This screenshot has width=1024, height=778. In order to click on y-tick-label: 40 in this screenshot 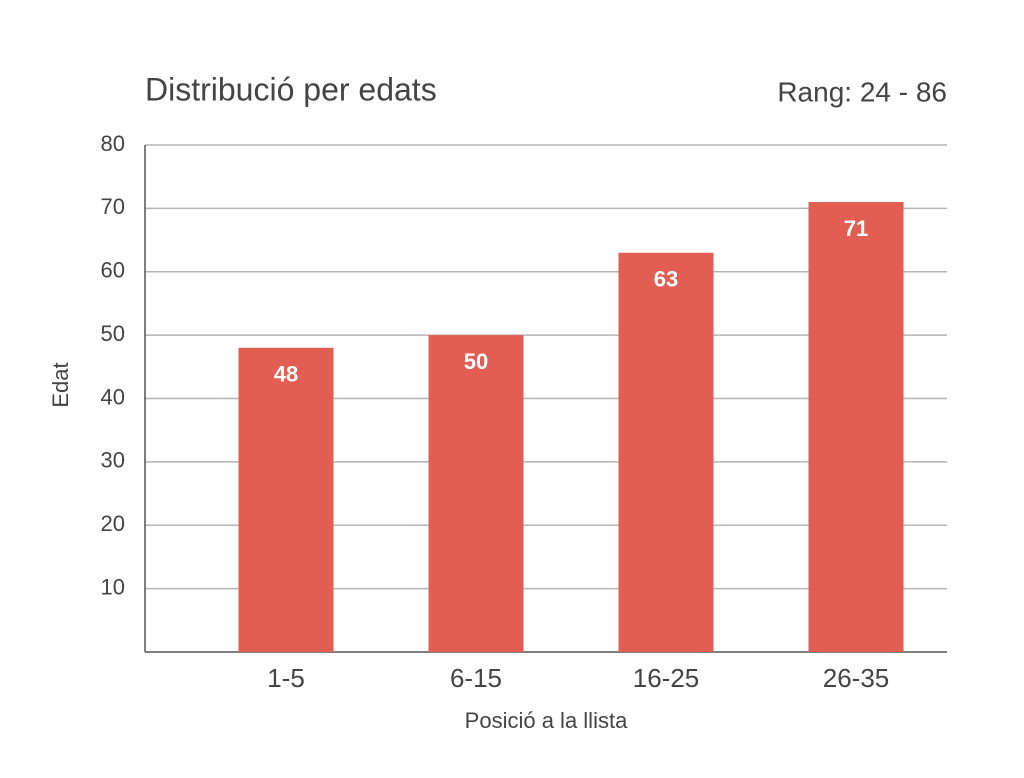, I will do `click(113, 396)`.